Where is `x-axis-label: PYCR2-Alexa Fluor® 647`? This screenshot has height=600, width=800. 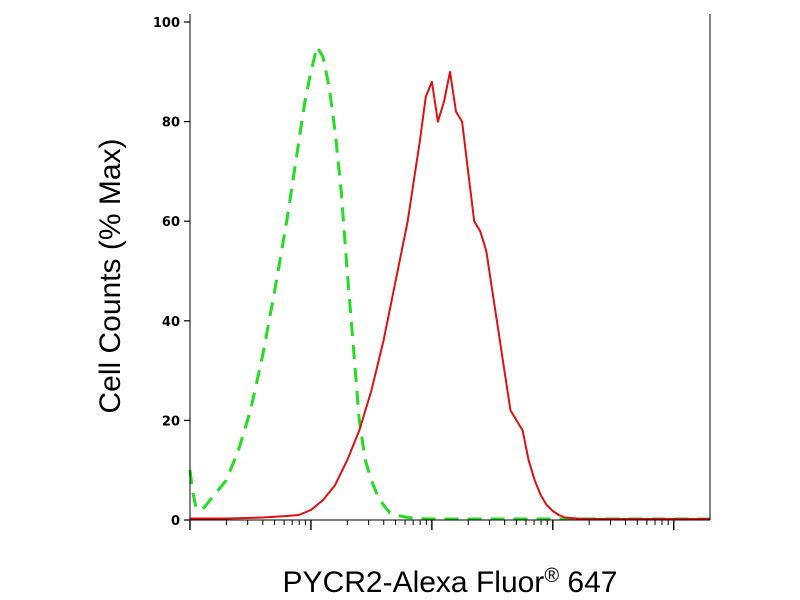
x-axis-label: PYCR2-Alexa Fluor® 647 is located at coordinates (450, 582).